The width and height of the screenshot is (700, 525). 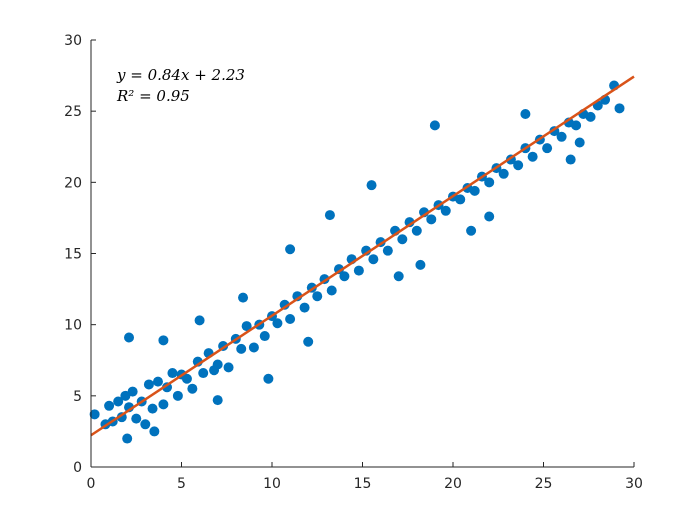 I want to click on x-tick-label: 10, so click(x=272, y=484).